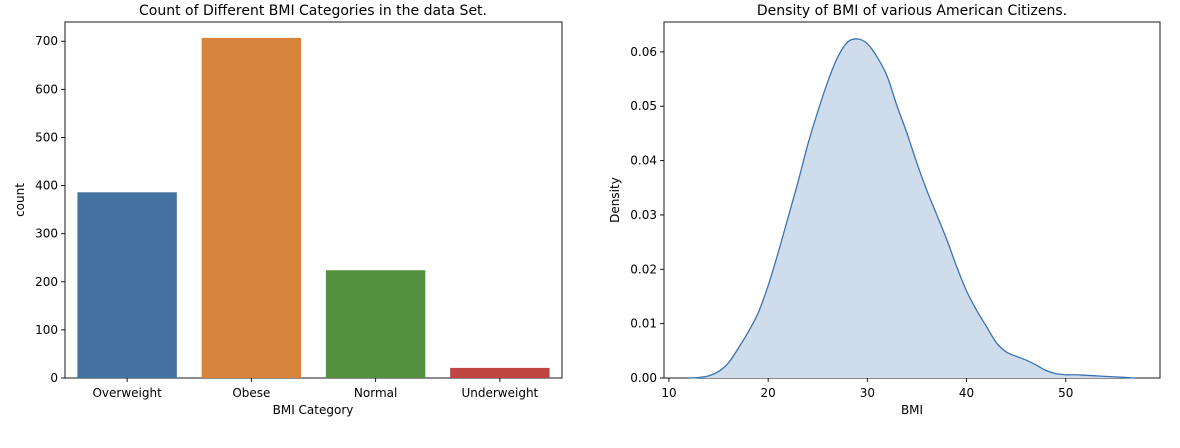 The width and height of the screenshot is (1180, 448). What do you see at coordinates (20, 200) in the screenshot?
I see `bar-chart-ylabel: count` at bounding box center [20, 200].